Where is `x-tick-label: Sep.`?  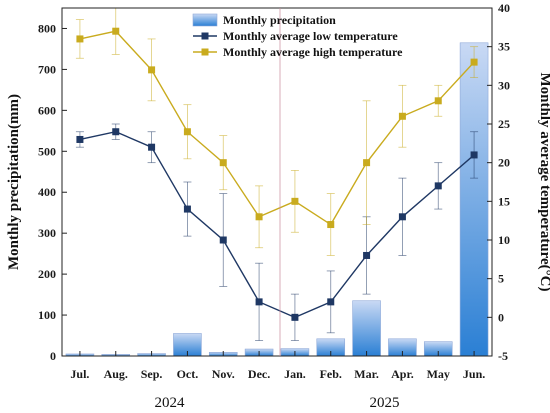
x-tick-label: Sep. is located at coordinates (152, 374).